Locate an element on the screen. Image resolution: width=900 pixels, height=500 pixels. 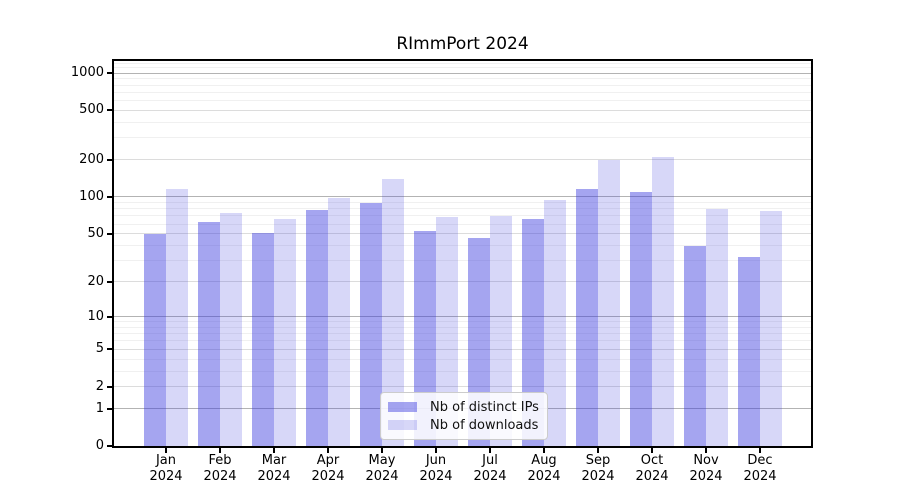
x-tick-label-may: May 2024 is located at coordinates (382, 469).